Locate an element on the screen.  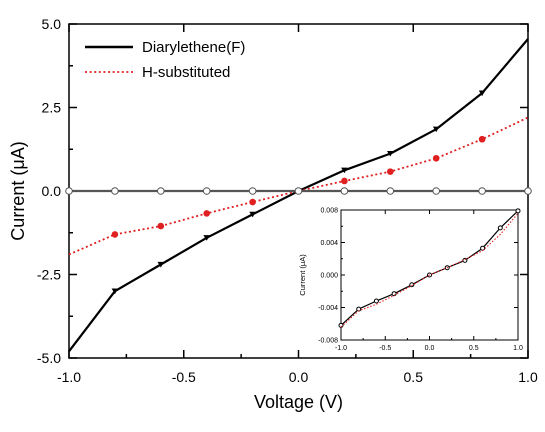
inset-x-tick-label: 1.0 is located at coordinates (518, 348).